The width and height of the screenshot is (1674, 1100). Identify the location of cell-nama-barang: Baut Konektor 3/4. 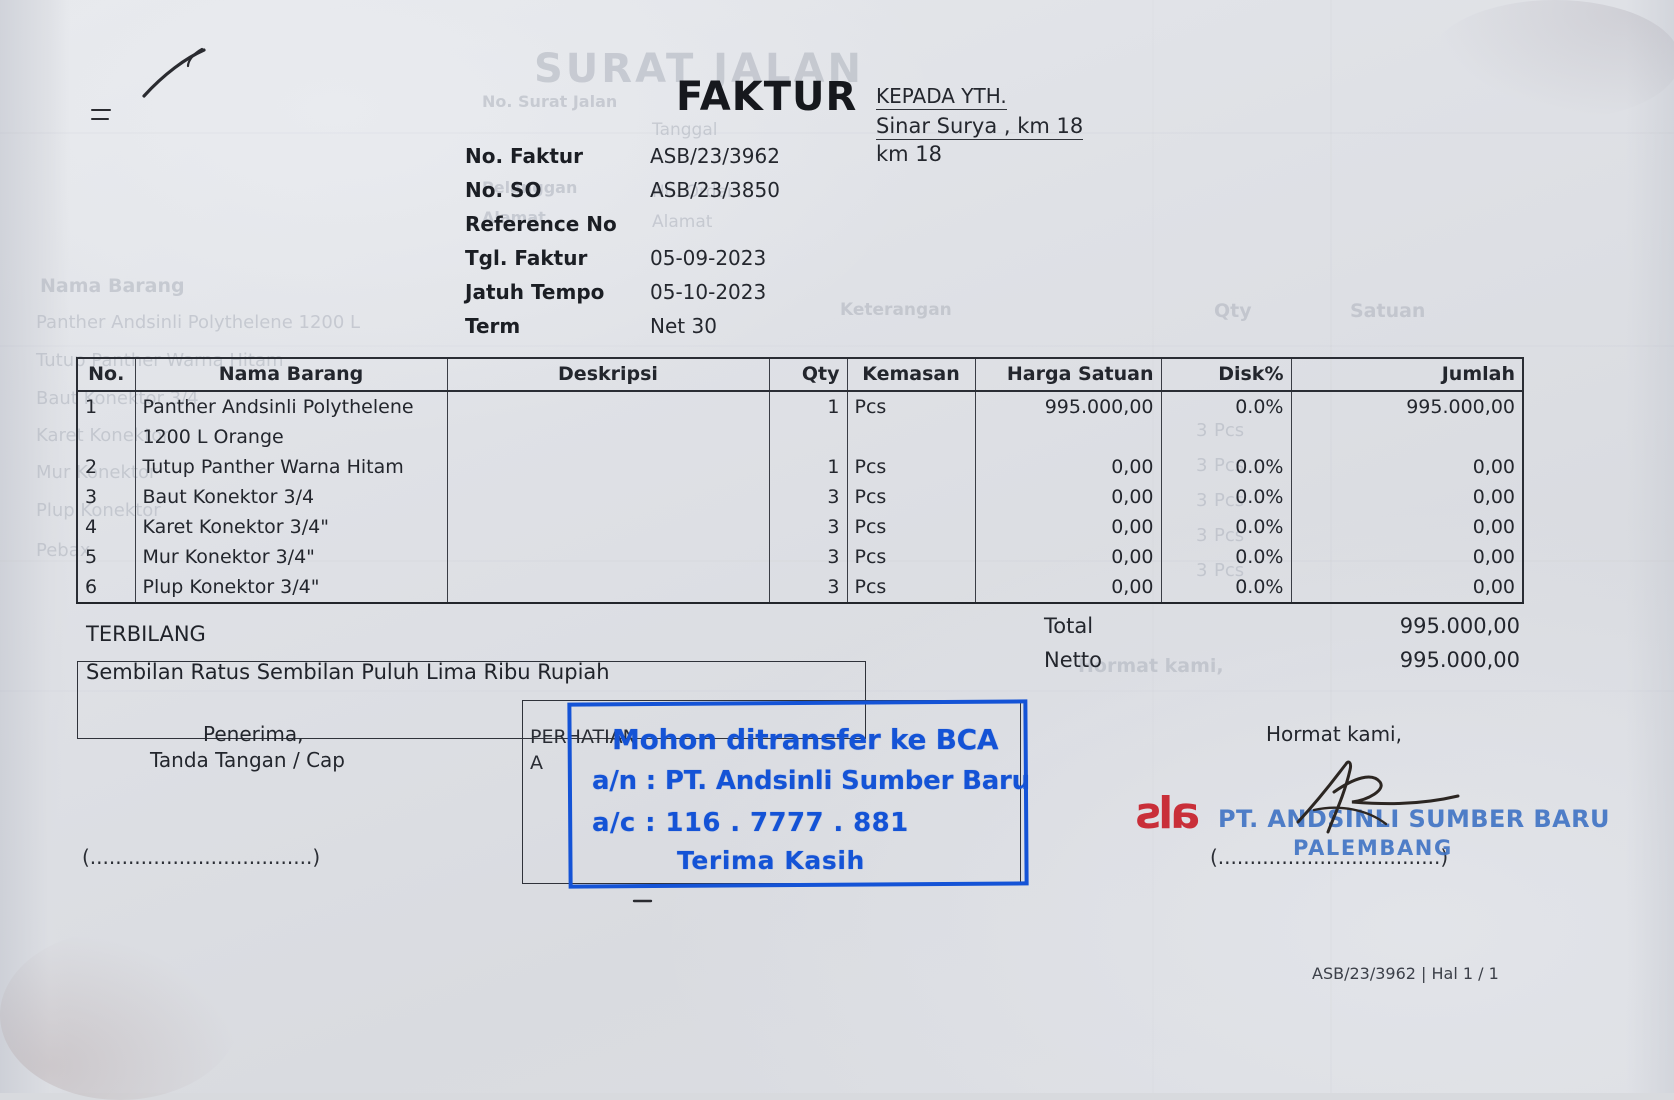
(290, 497).